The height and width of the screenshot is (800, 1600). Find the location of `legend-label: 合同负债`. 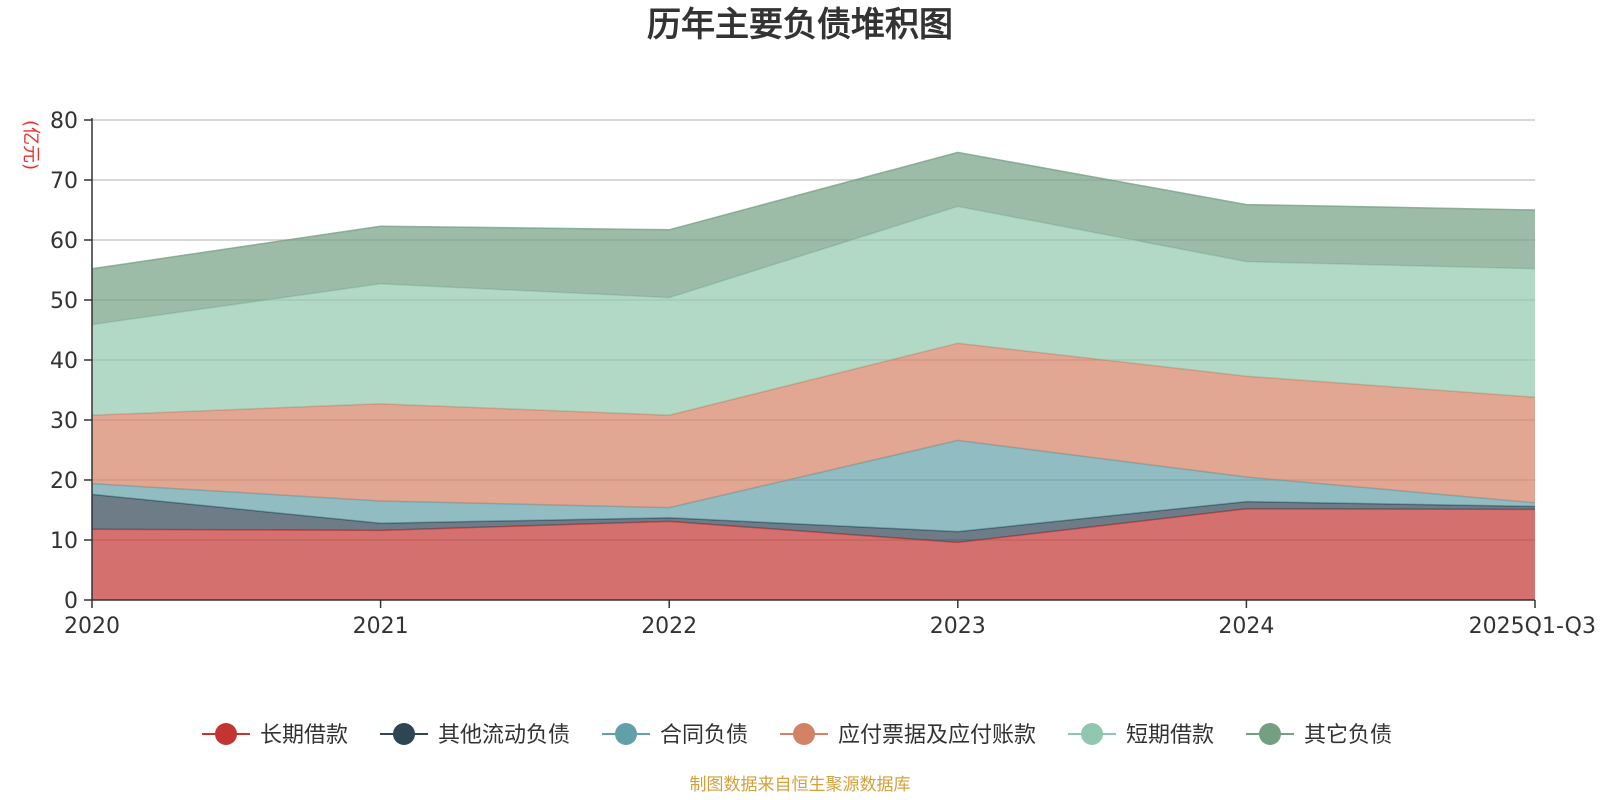

legend-label: 合同负债 is located at coordinates (704, 735).